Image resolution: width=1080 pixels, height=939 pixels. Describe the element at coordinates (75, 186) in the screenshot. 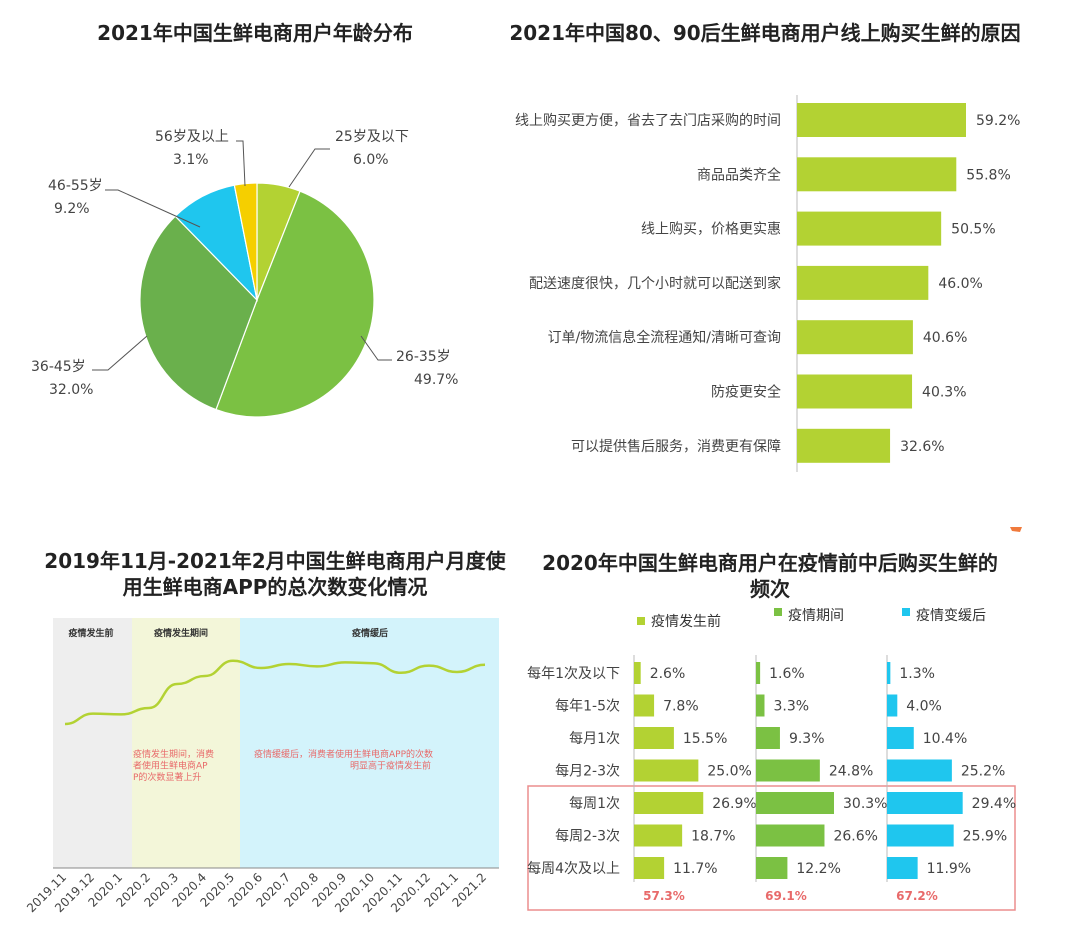

I see `pie-slice-label: 46-55岁` at that location.